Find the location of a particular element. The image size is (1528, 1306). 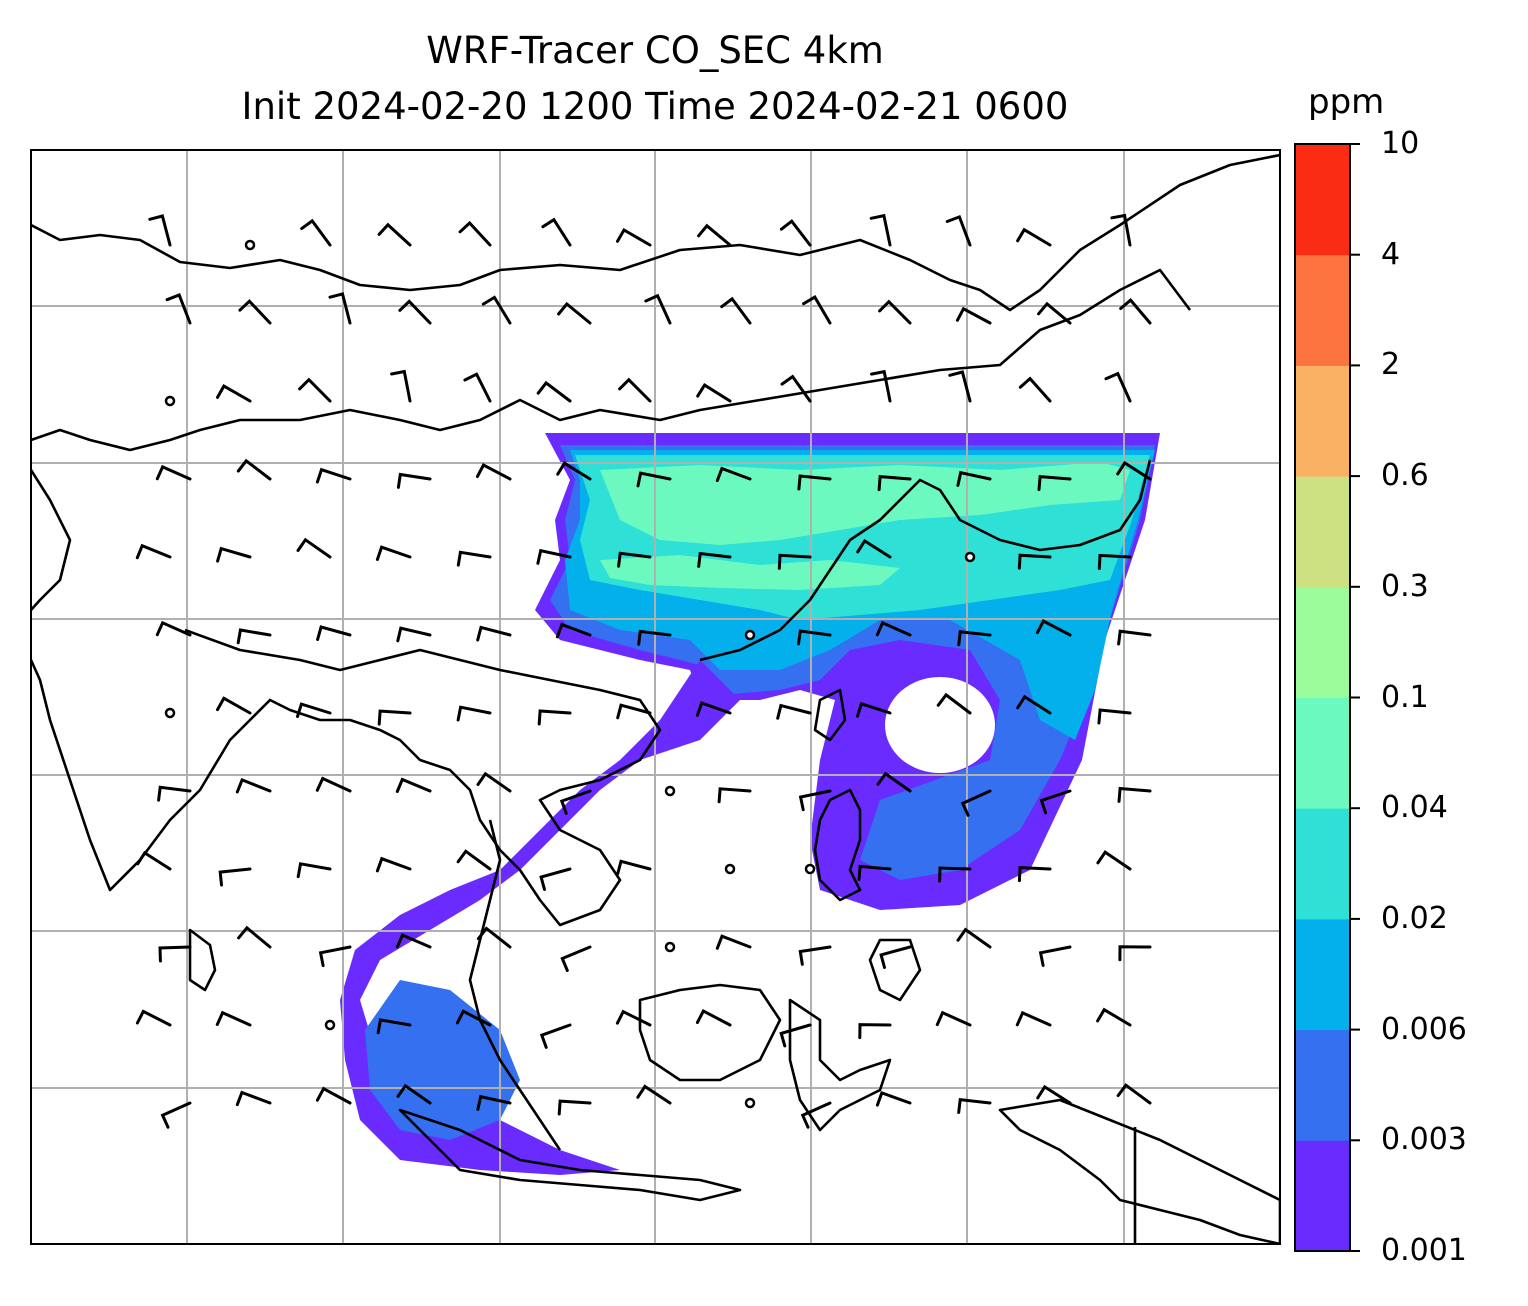

tracer-plume-north is located at coordinates (847, 671).